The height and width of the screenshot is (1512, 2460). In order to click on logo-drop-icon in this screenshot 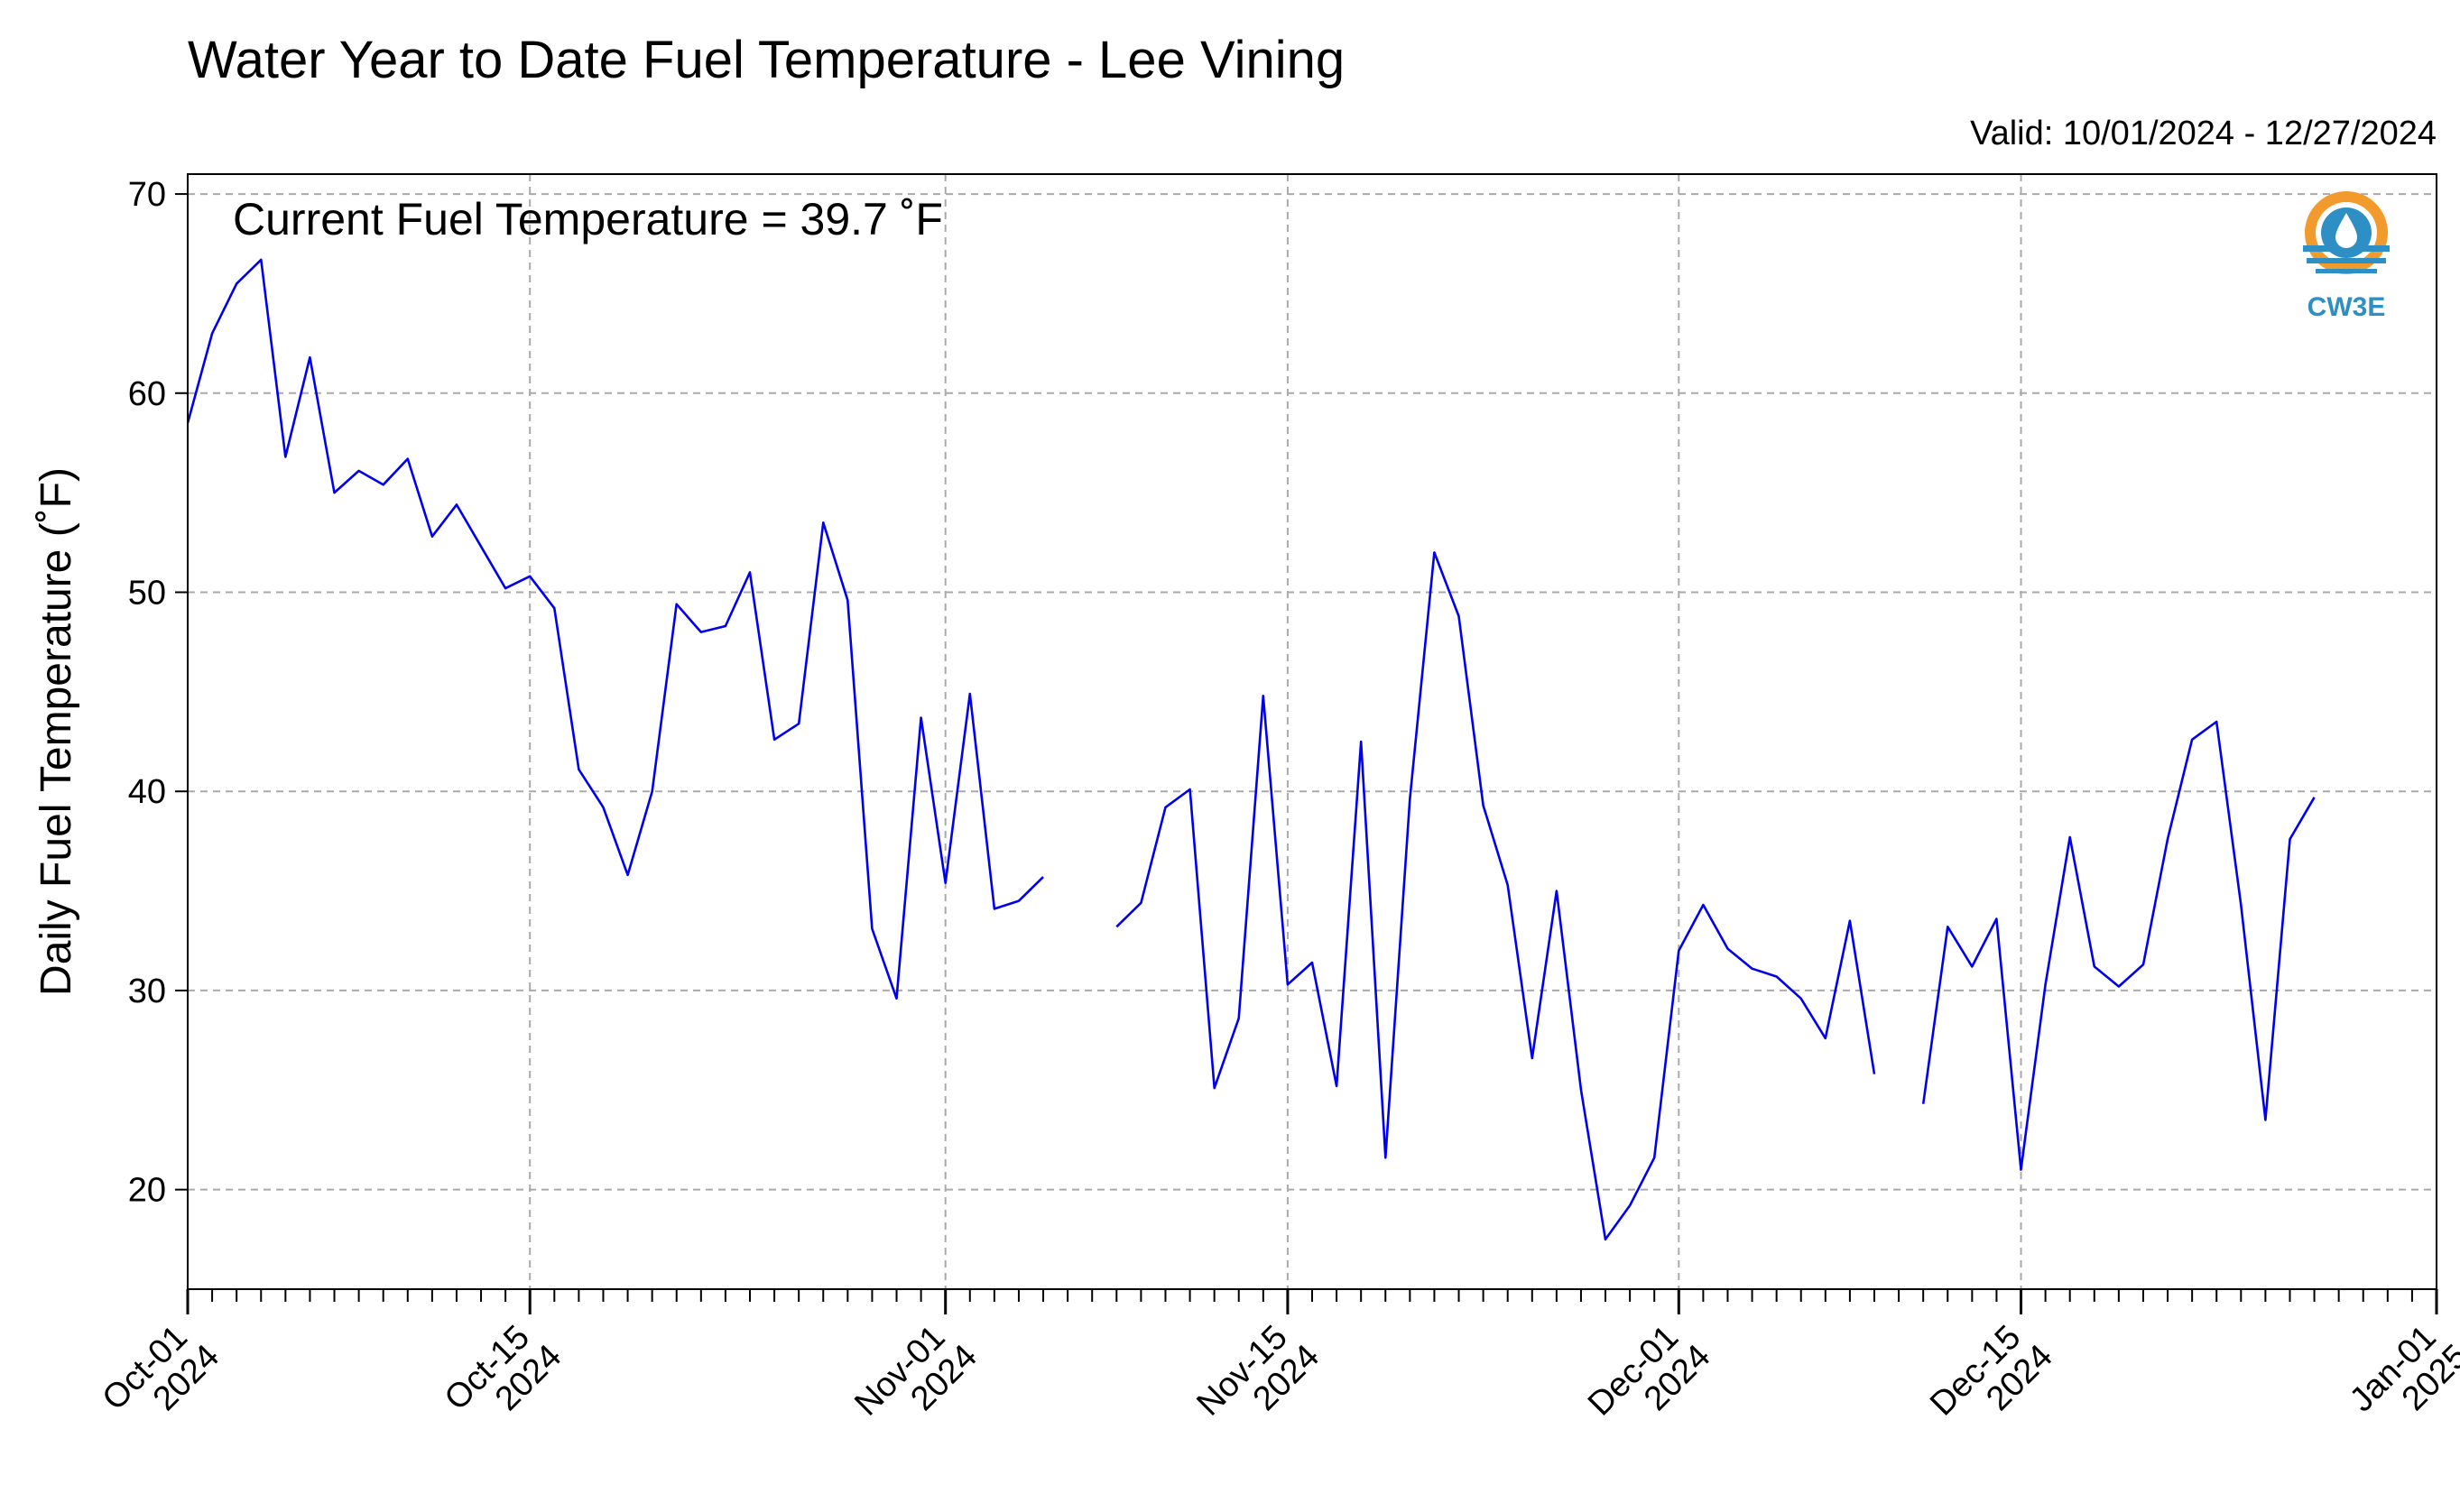, I will do `click(2346, 230)`.